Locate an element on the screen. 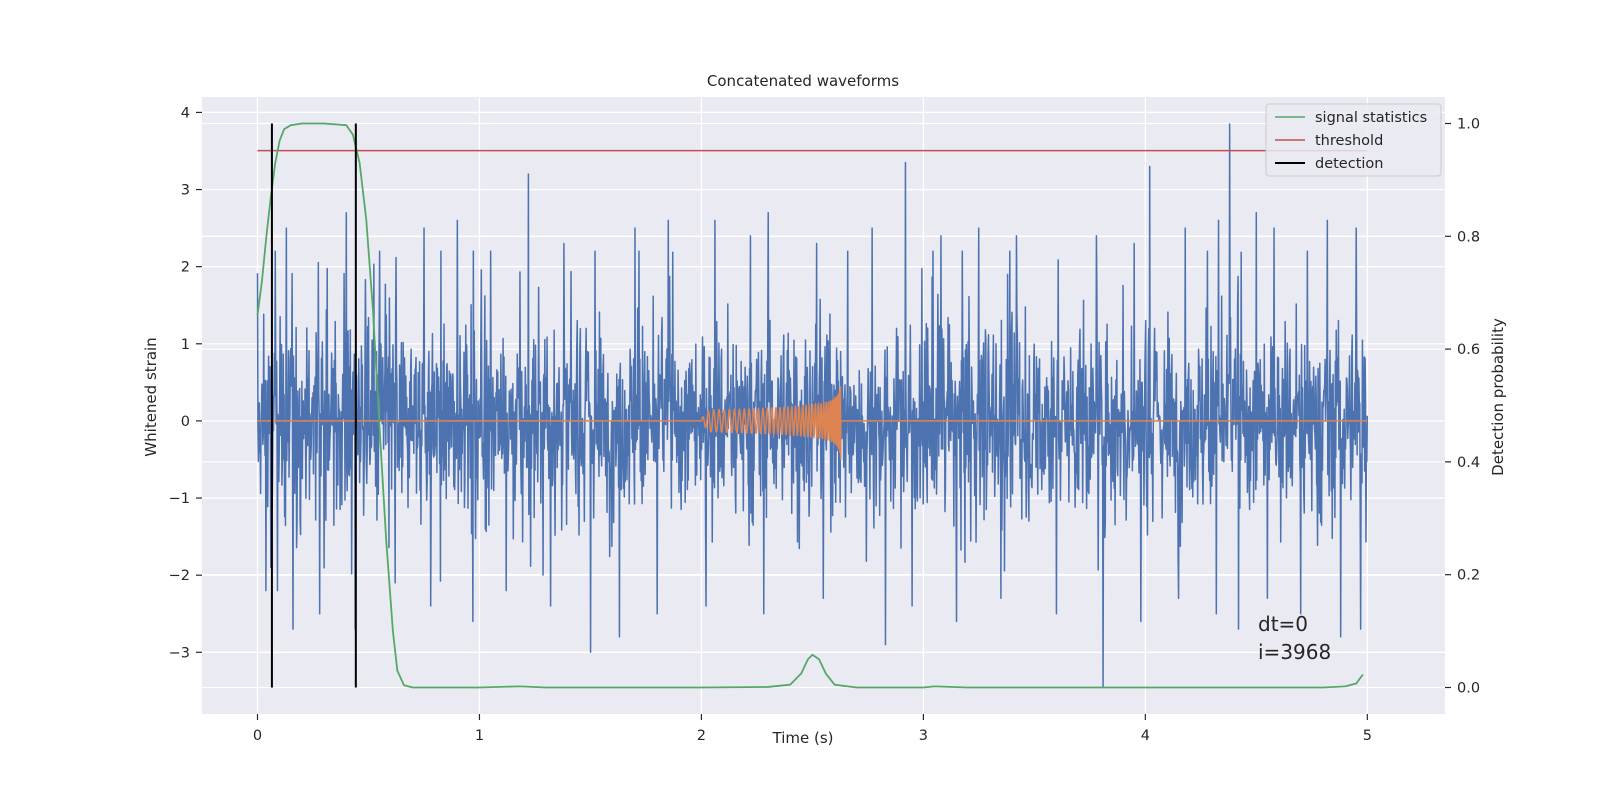 Image resolution: width=1600 pixels, height=800 pixels. annotation: dt=0 i=3968 is located at coordinates (1294, 638).